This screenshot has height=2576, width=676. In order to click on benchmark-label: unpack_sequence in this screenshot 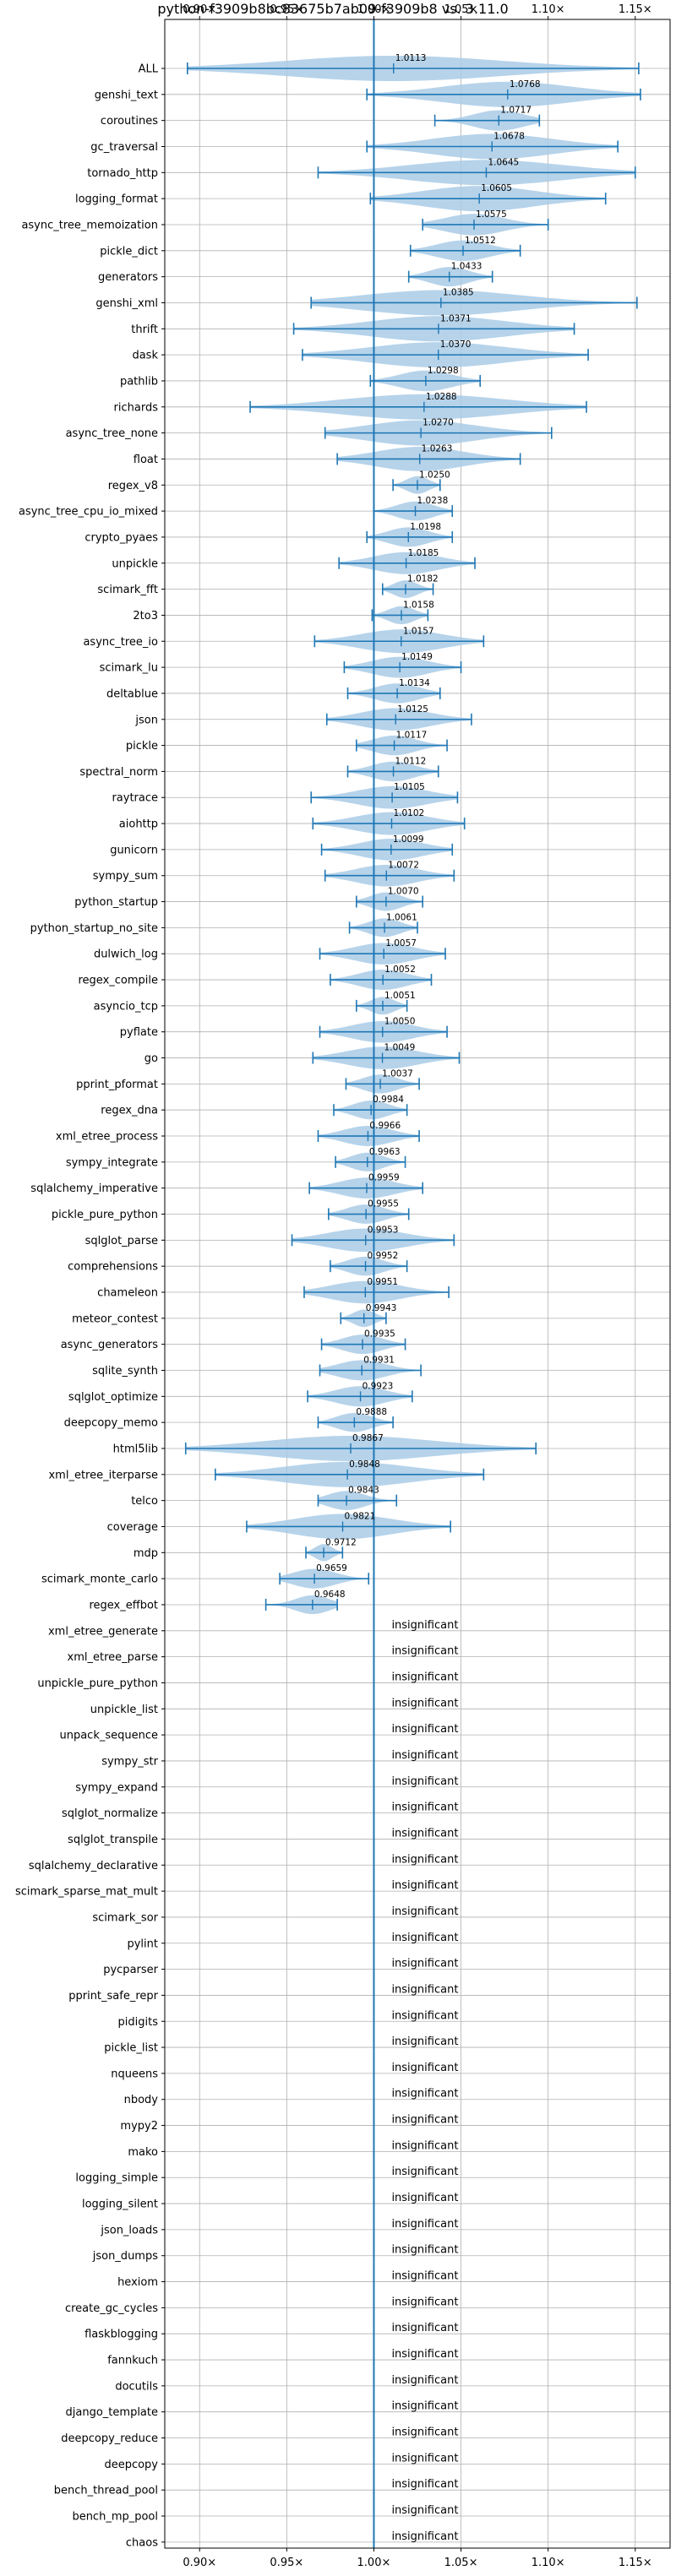, I will do `click(109, 1736)`.